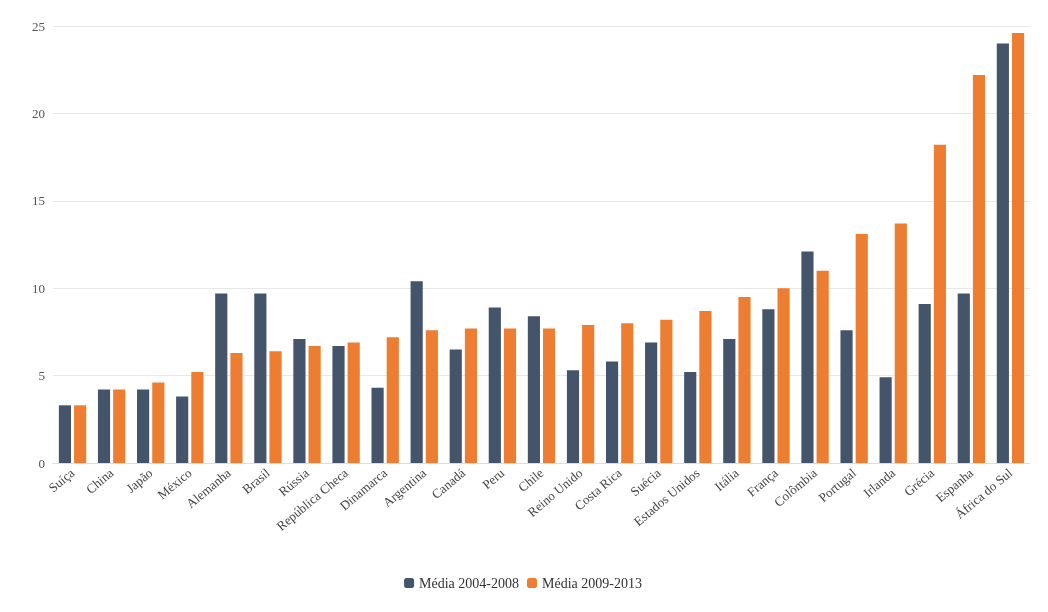 This screenshot has height=612, width=1048. I want to click on y-tick-label: 5, so click(41, 376).